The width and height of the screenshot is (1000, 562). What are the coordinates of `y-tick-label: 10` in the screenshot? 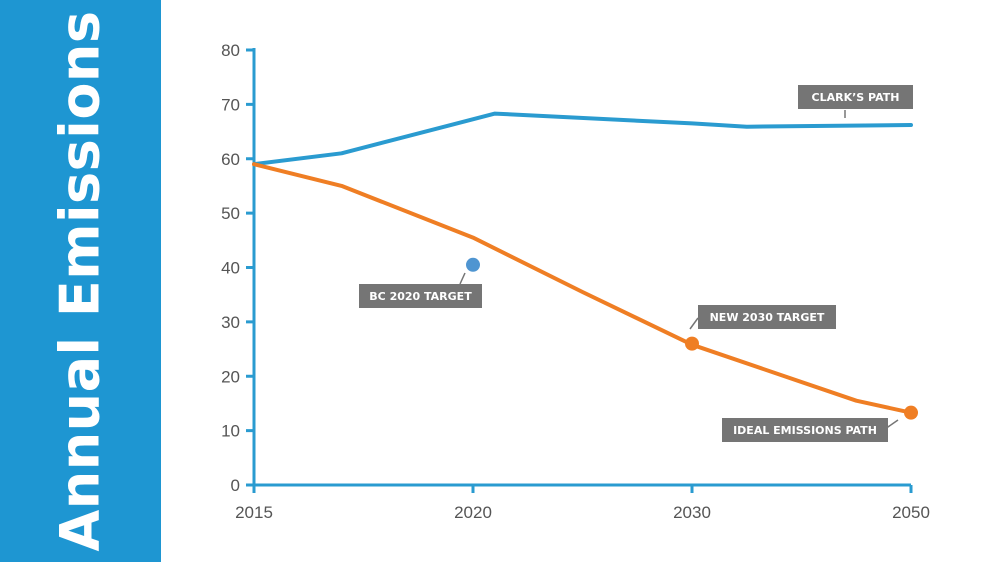 It's located at (230, 431).